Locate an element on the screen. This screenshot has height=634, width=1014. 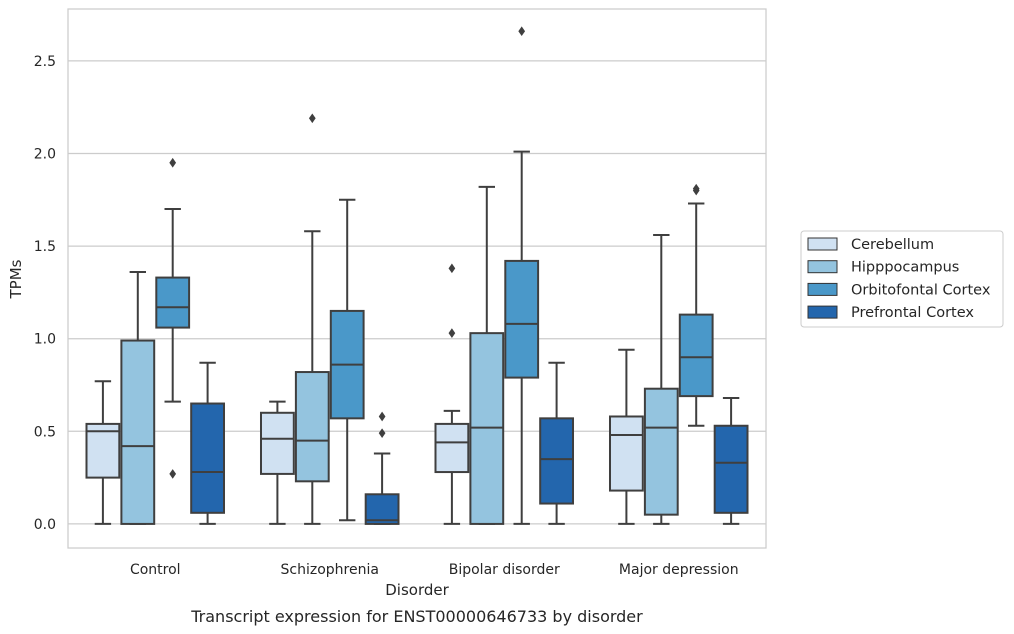
legend-entry-label: Cerebellum is located at coordinates (892, 245).